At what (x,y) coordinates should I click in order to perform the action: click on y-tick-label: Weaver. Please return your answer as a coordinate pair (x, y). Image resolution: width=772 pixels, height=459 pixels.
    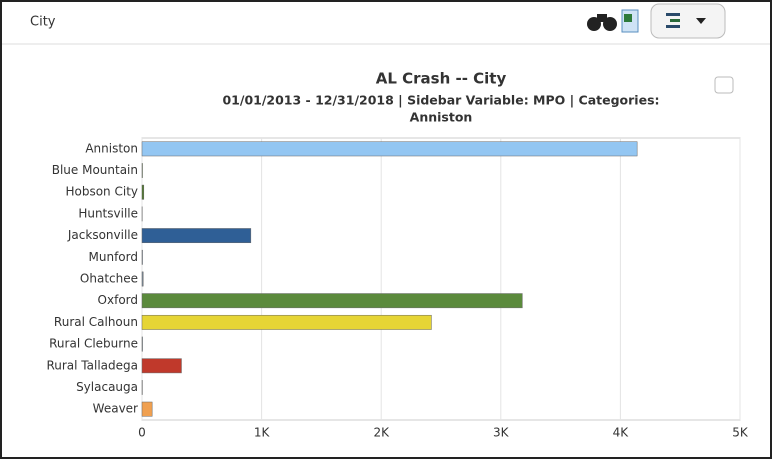
    Looking at the image, I should click on (115, 409).